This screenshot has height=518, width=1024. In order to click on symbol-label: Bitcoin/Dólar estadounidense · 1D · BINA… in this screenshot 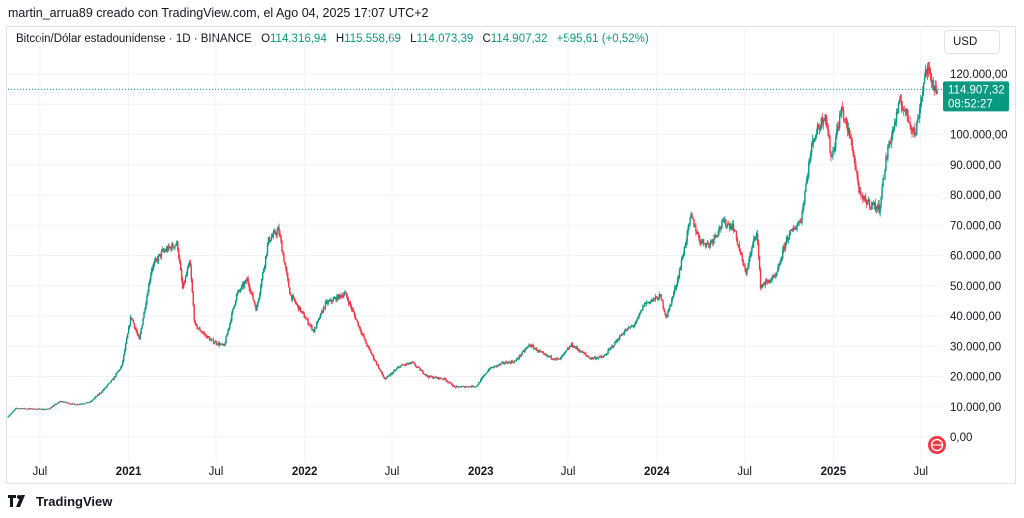, I will do `click(134, 39)`.